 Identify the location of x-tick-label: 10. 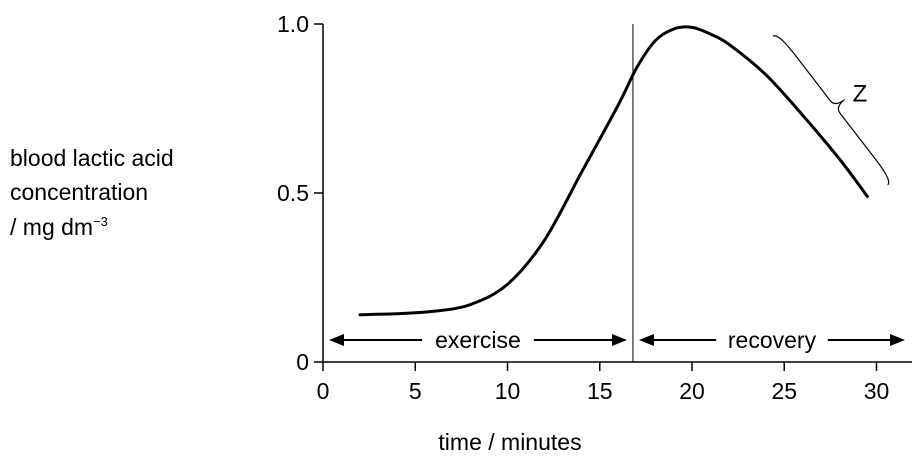
(508, 391).